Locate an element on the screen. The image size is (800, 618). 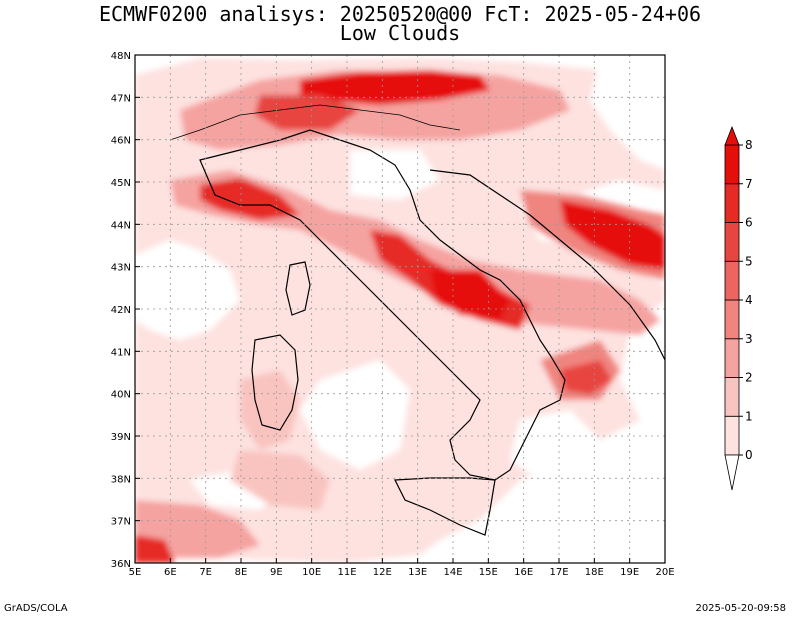
credit-grads: GrADS/COLA is located at coordinates (36, 608).